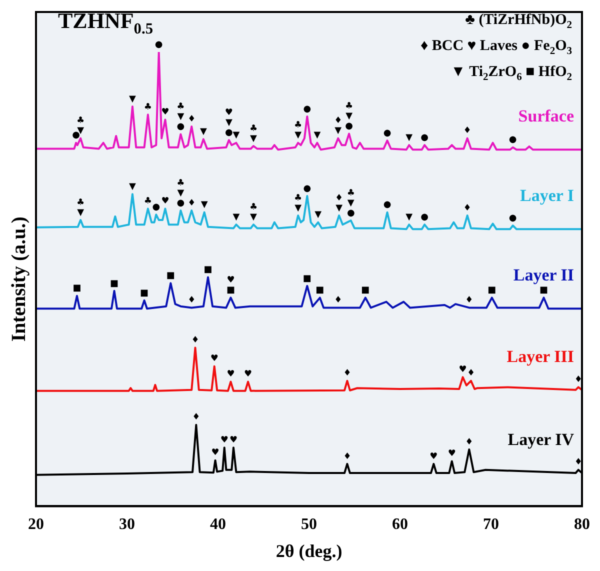 This screenshot has height=571, width=600. I want to click on series-label: Layer IV, so click(541, 439).